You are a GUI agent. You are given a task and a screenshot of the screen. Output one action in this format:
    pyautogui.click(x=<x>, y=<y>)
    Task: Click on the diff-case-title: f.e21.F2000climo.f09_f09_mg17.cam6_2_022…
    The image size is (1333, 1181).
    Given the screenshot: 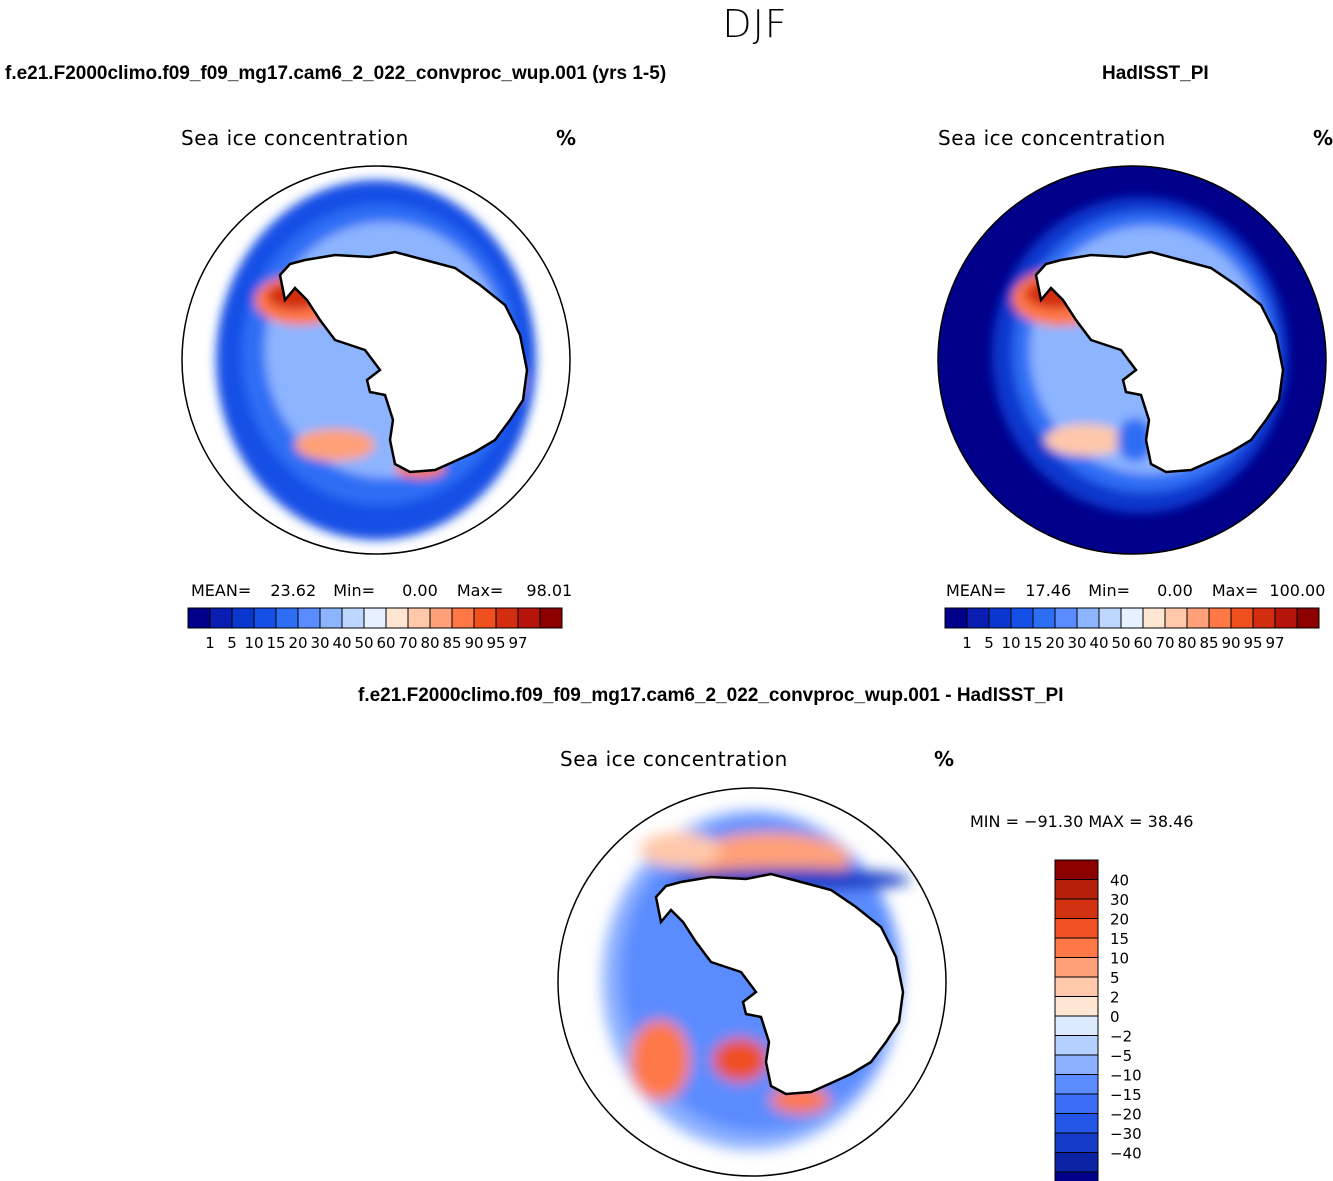 What is the action you would take?
    pyautogui.click(x=711, y=695)
    